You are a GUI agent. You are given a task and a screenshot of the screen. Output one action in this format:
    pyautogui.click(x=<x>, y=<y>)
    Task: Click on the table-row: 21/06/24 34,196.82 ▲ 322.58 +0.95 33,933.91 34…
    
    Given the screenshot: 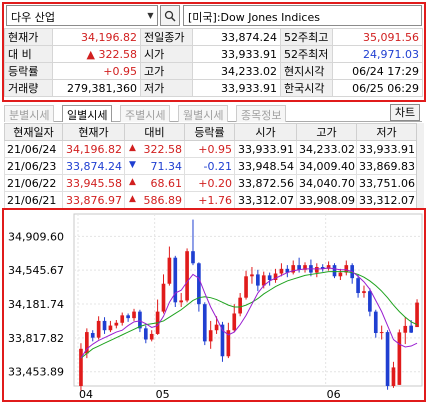 What is the action you would take?
    pyautogui.click(x=210, y=149)
    